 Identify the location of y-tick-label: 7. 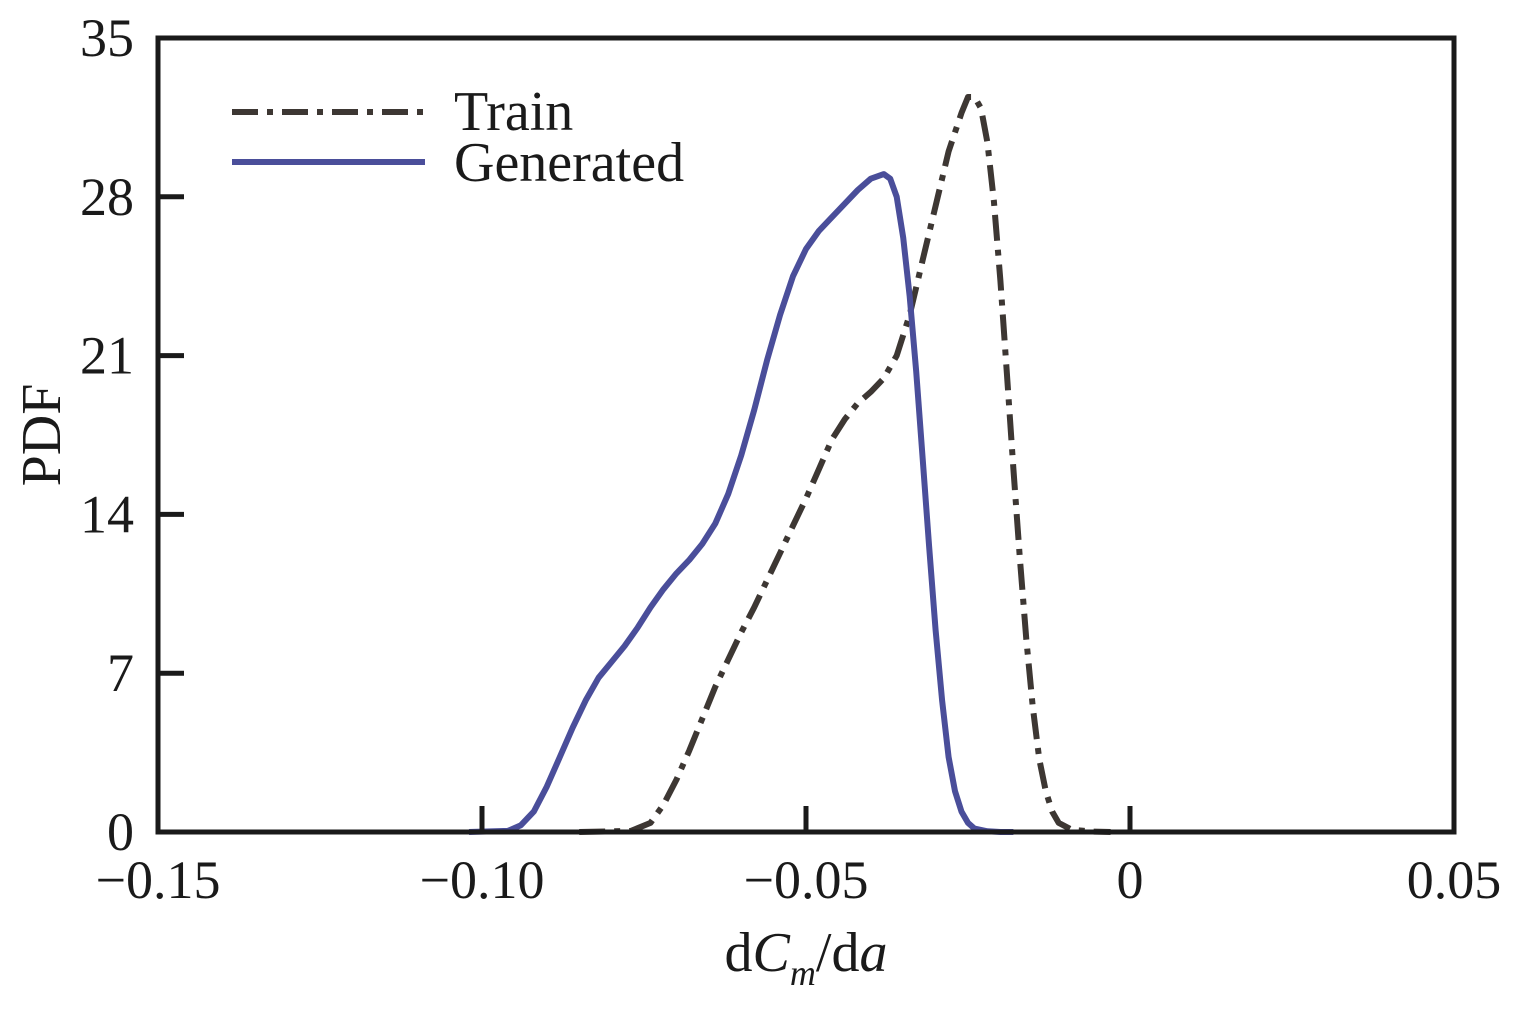
(120, 673).